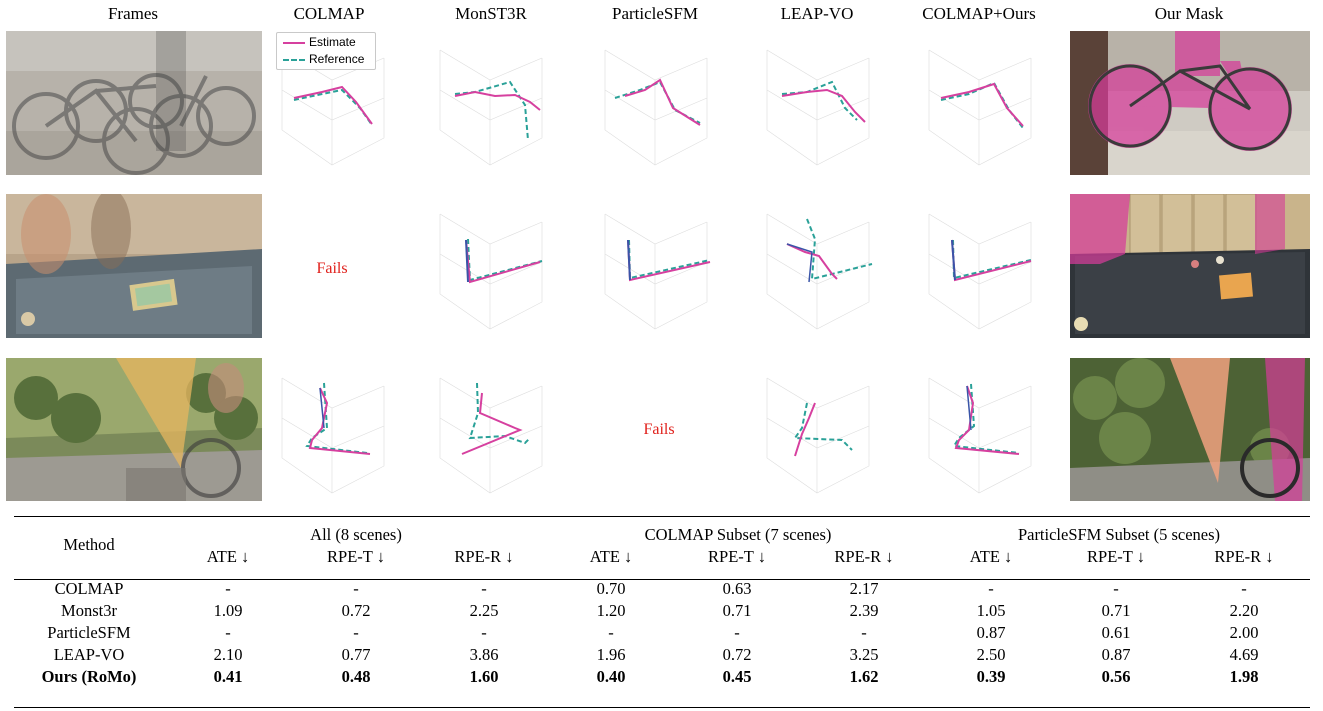 The height and width of the screenshot is (711, 1323). What do you see at coordinates (1119, 534) in the screenshot?
I see `group-header-particlesfm-subset: ParticleSFM Subset (5 scenes)` at bounding box center [1119, 534].